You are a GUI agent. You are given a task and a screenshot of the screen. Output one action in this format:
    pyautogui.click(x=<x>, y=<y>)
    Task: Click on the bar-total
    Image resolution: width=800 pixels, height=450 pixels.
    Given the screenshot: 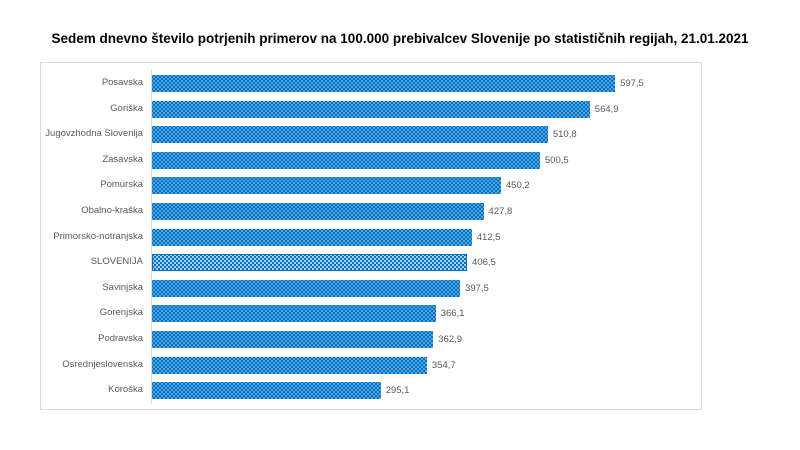 What is the action you would take?
    pyautogui.click(x=310, y=263)
    